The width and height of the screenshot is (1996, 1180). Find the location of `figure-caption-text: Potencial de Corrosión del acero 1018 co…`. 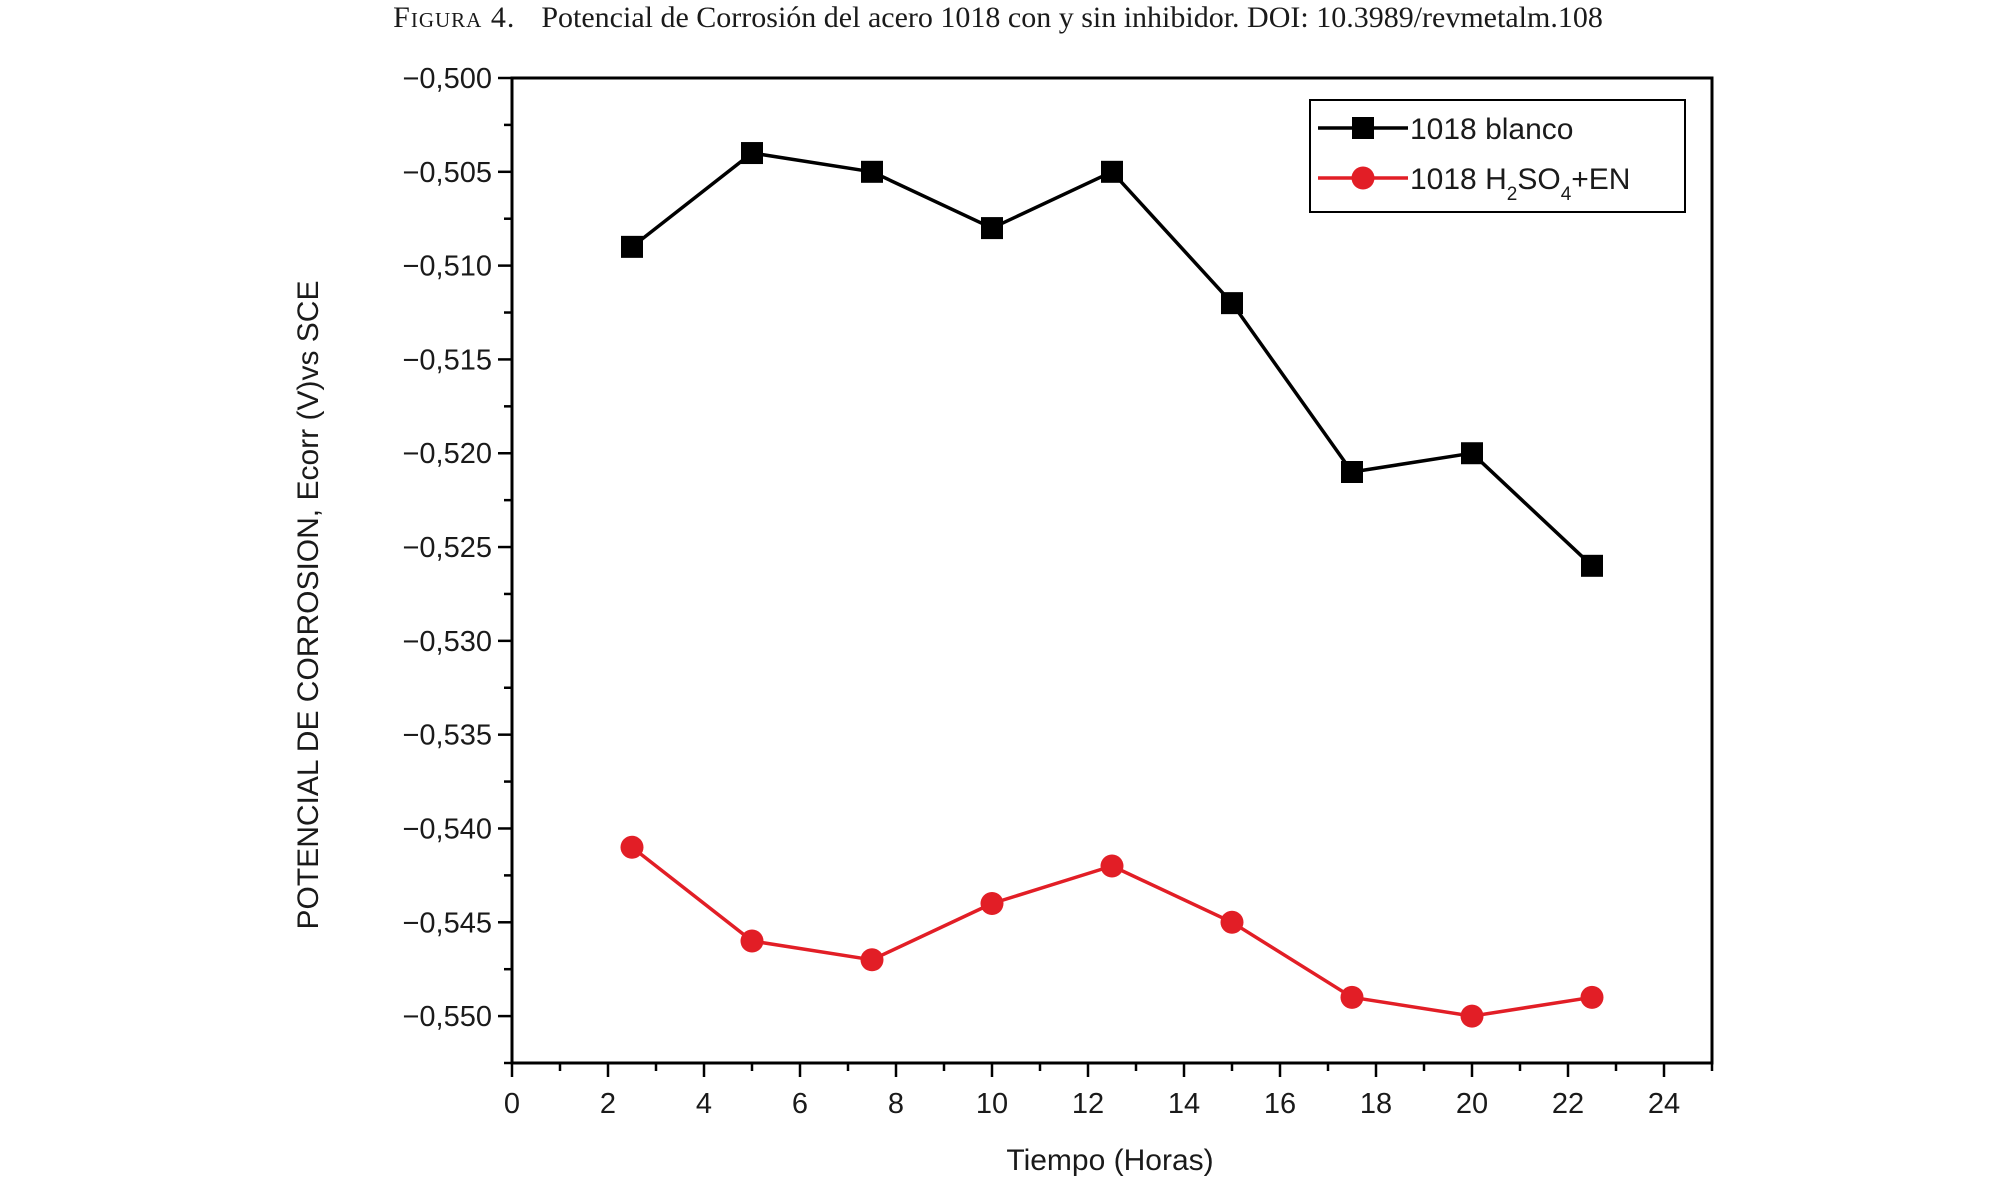

figure-caption-text: Potencial de Corrosión del acero 1018 co… is located at coordinates (1072, 17).